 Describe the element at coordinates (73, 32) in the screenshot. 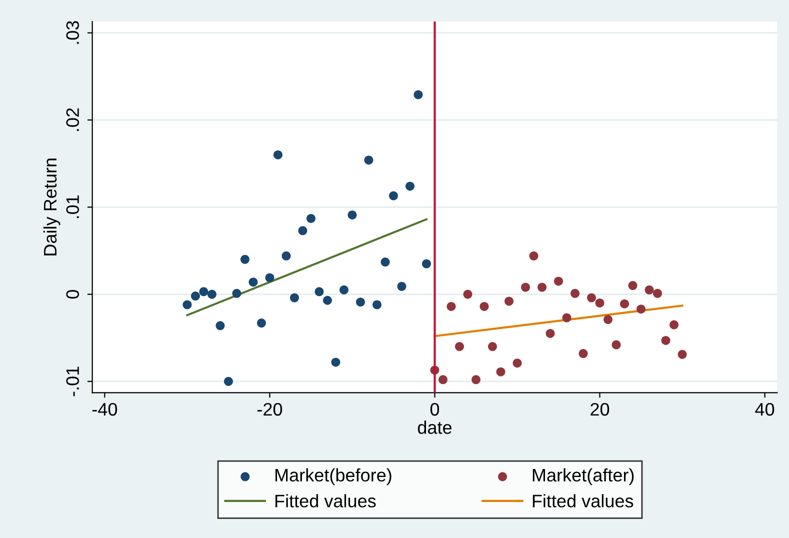

I see `y-tick-label: .03` at that location.